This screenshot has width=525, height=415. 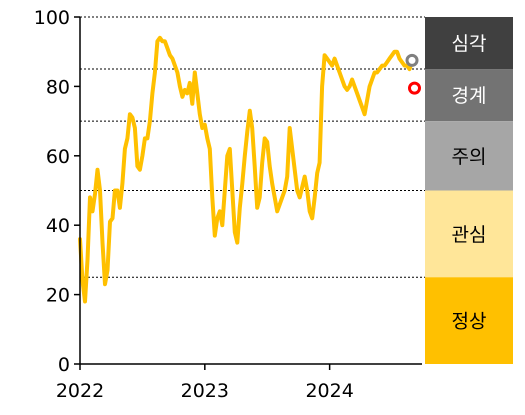 What do you see at coordinates (80, 391) in the screenshot?
I see `x-tick-label-0: 2022` at bounding box center [80, 391].